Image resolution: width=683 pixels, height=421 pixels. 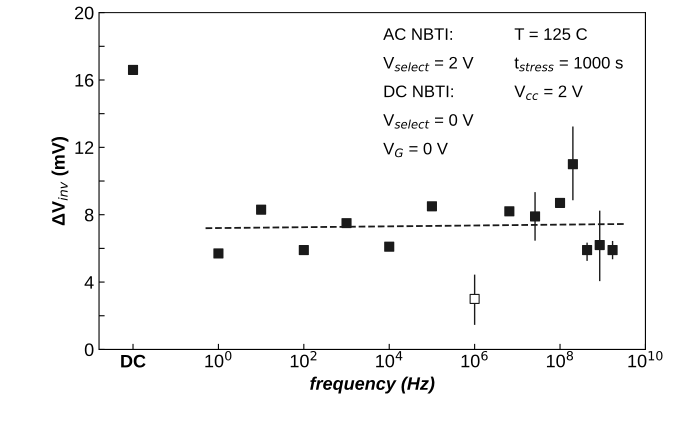 I want to click on x-tick-label: 10$^{8}$, so click(x=560, y=359).